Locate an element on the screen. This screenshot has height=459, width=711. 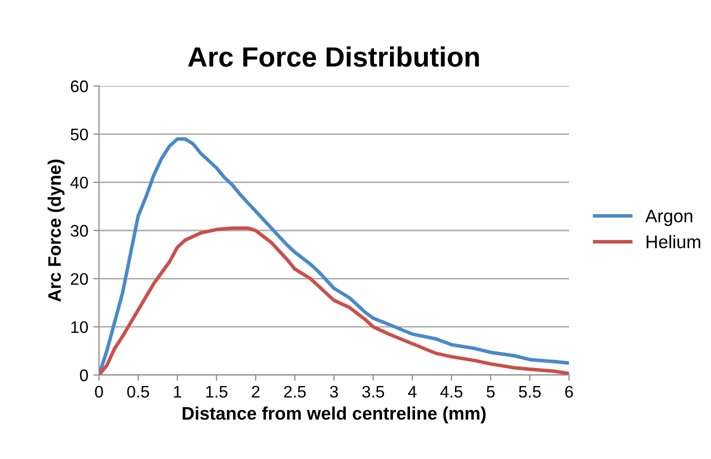
x-tick-label: 1 is located at coordinates (178, 392).